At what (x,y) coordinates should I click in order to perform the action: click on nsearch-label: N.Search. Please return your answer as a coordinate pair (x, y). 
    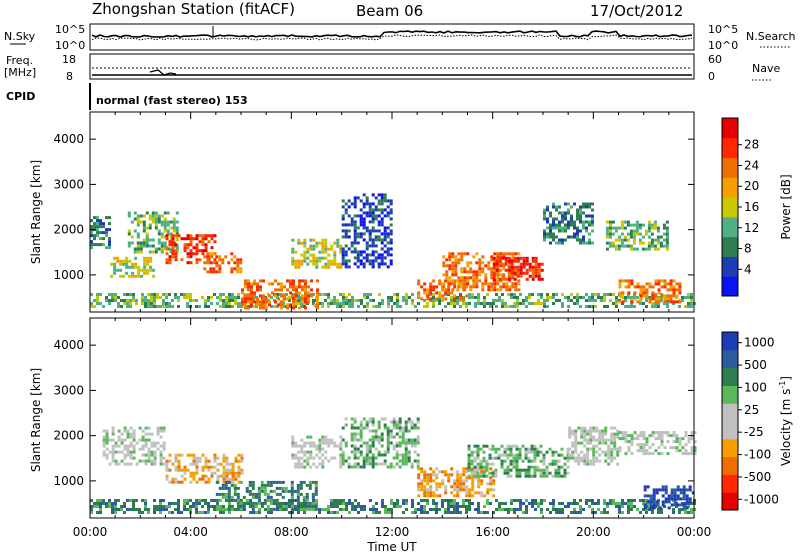
    Looking at the image, I should click on (771, 36).